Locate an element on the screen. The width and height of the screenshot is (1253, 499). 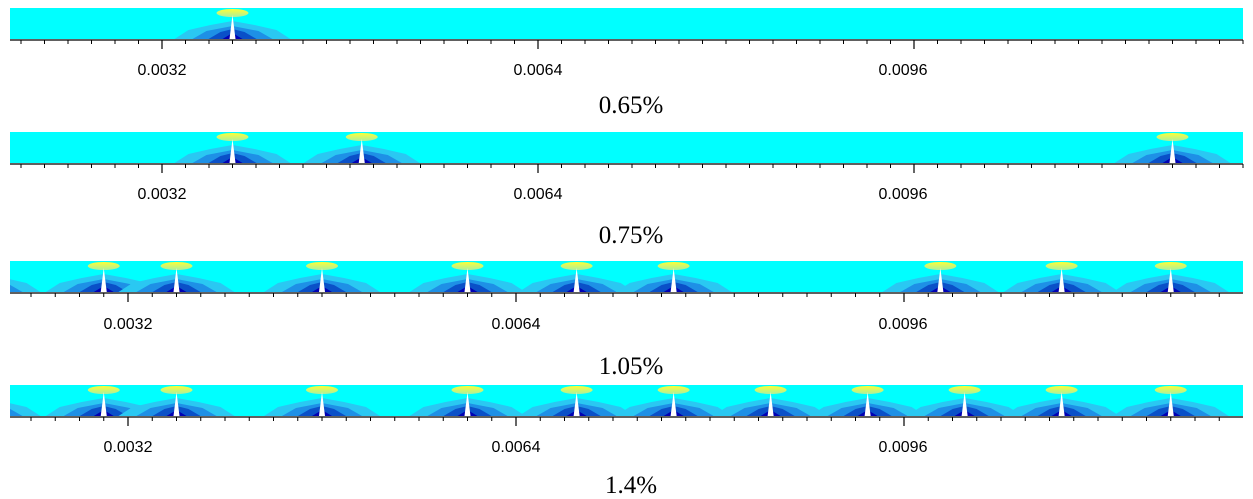
panel-caption: 1.05% is located at coordinates (631, 366).